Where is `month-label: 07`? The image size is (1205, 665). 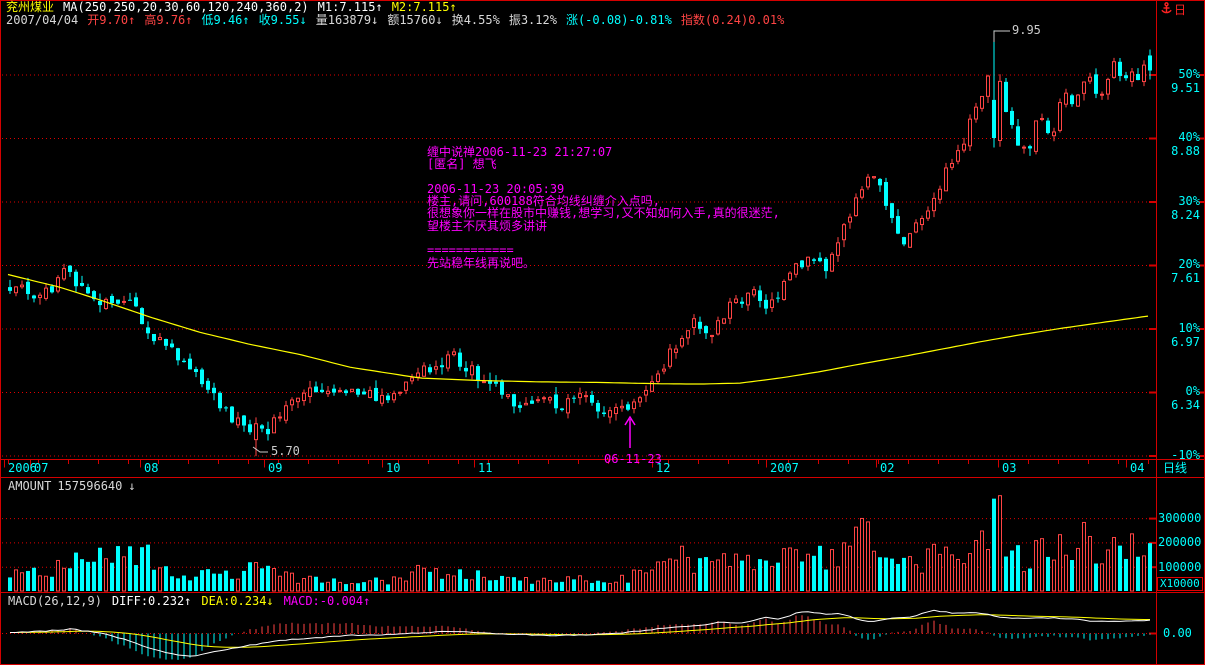 month-label: 07 is located at coordinates (41, 468).